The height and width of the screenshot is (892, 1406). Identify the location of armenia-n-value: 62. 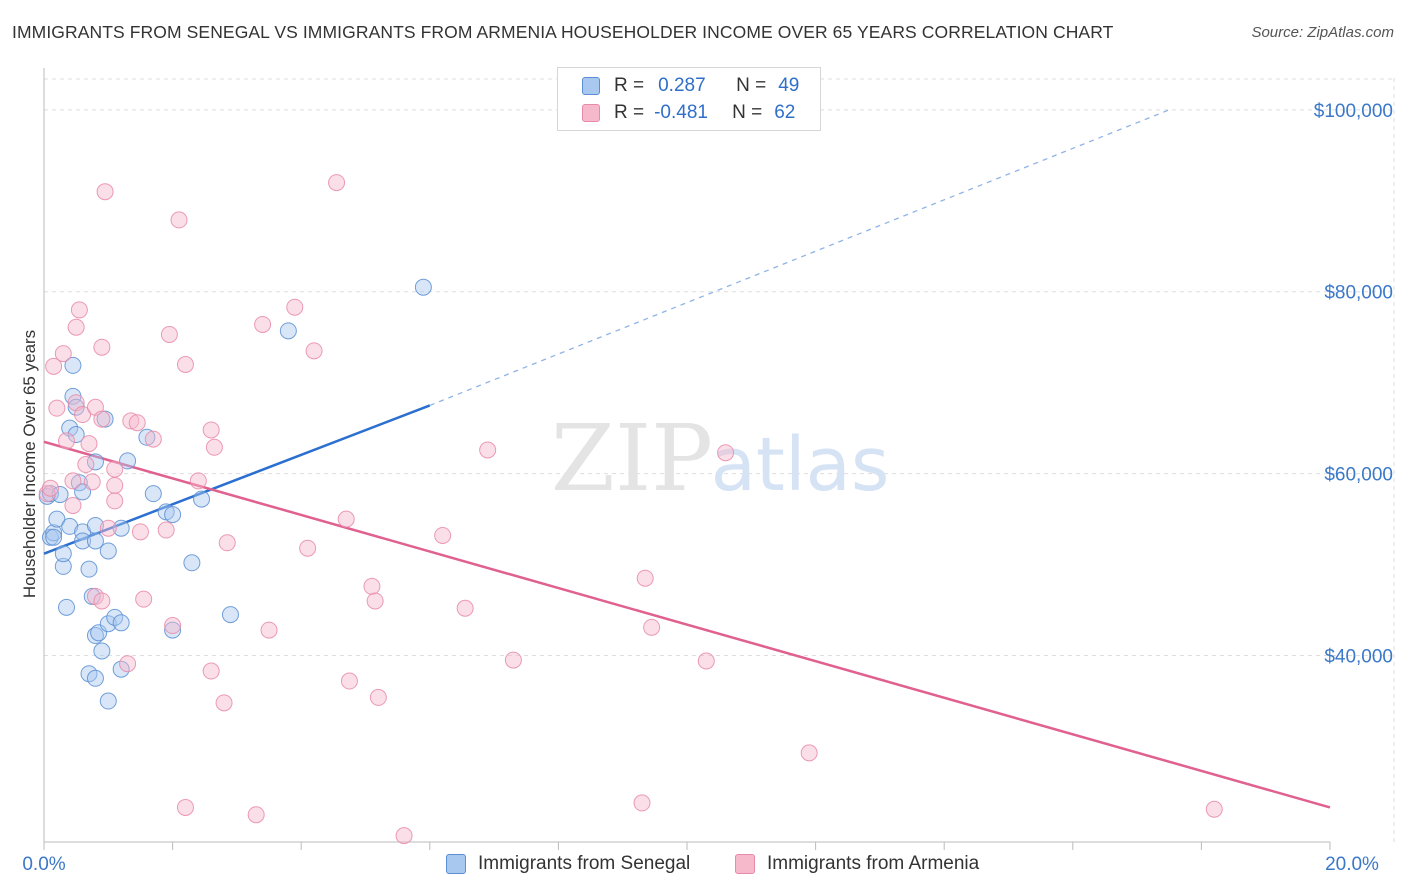
(785, 112).